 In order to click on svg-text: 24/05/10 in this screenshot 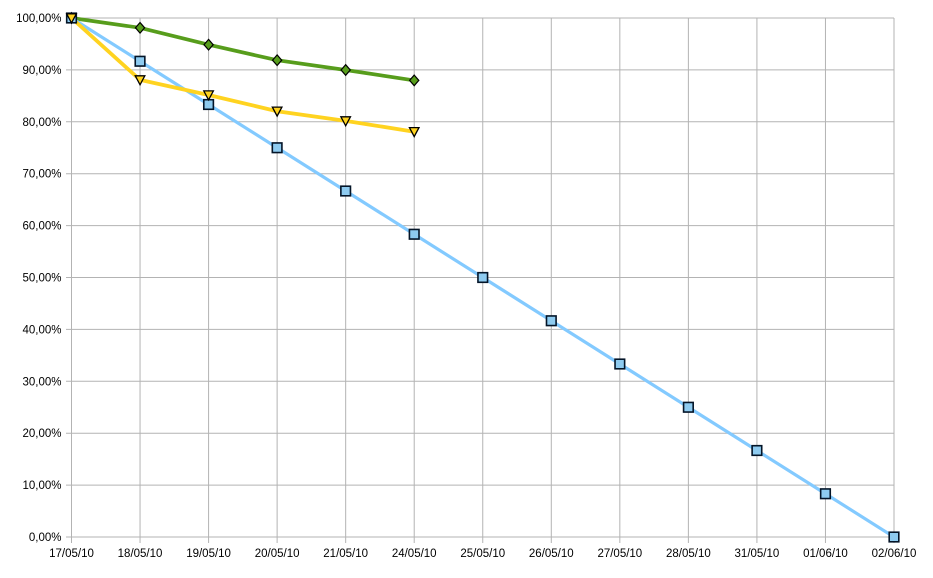, I will do `click(414, 554)`.